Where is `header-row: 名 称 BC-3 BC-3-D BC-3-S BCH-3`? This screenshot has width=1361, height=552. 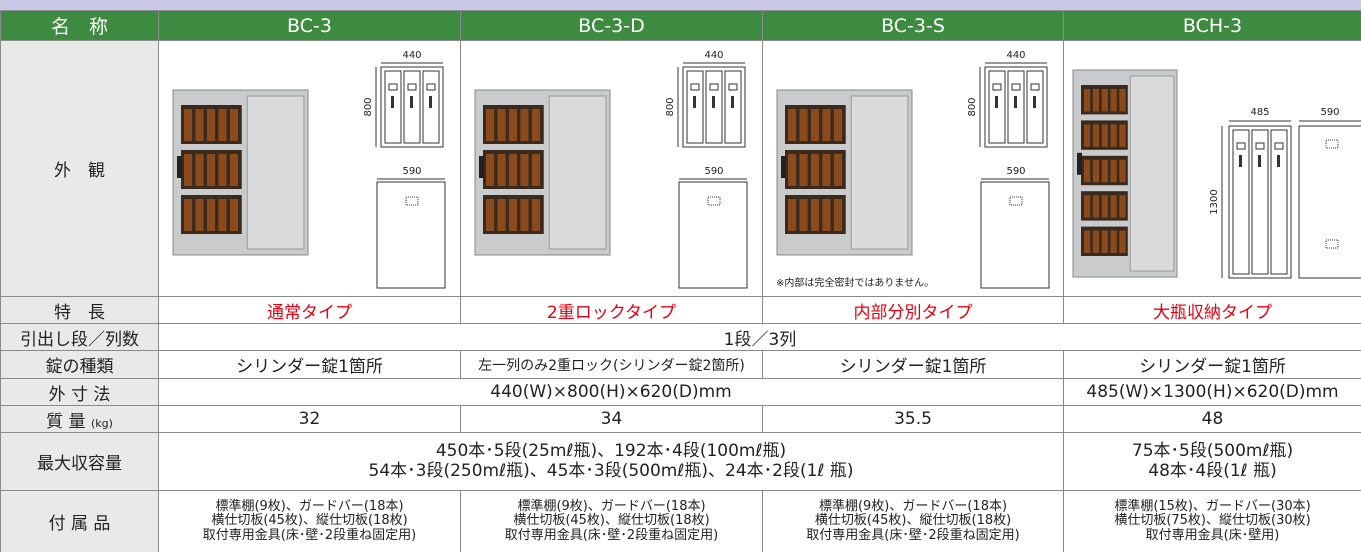
header-row: 名 称 BC-3 BC-3-D BC-3-S BCH-3 is located at coordinates (680, 25).